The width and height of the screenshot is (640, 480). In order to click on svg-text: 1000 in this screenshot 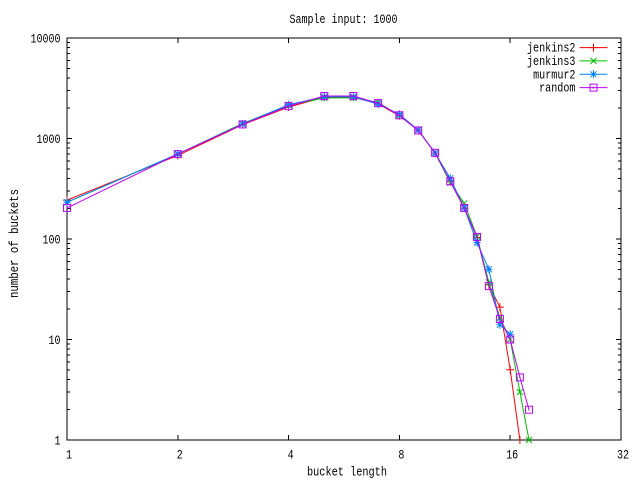, I will do `click(49, 140)`.